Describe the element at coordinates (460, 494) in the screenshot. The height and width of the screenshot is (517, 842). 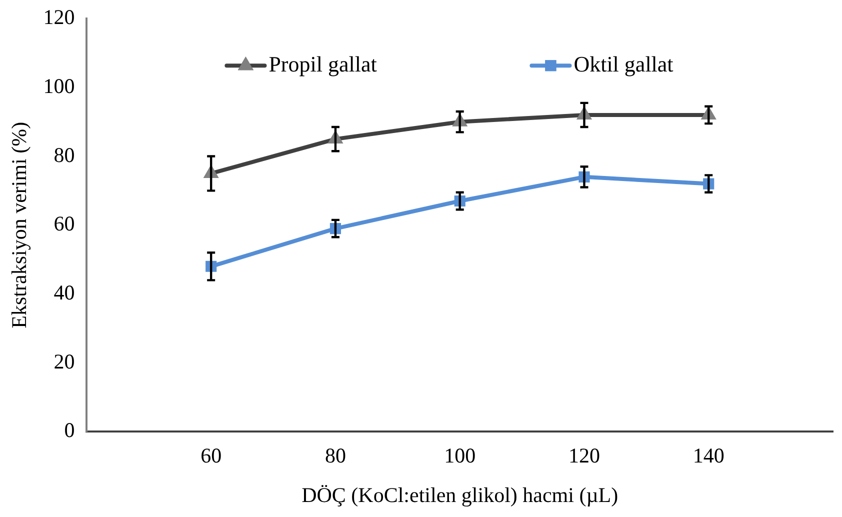
I see `x-axis-title: DÖÇ (KoCl:etilen glikol) hacmi (µL)` at that location.